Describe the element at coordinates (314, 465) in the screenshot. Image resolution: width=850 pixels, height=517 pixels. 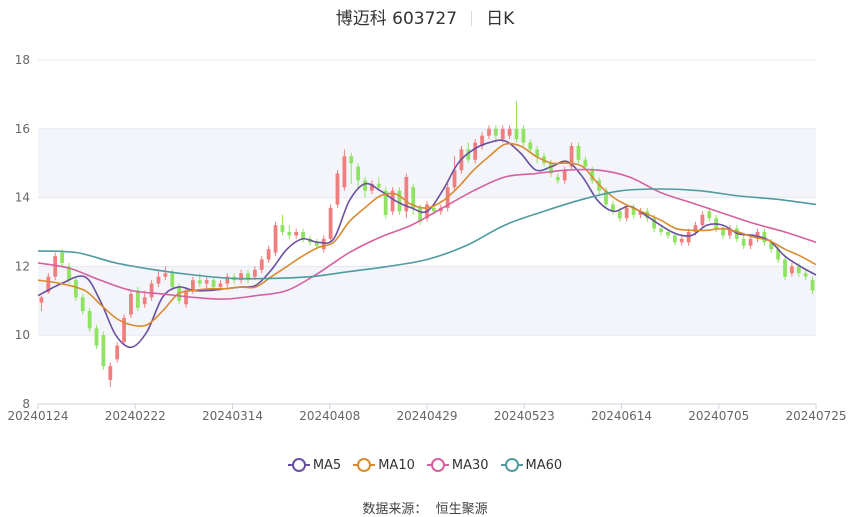
I see `legend-item-ma5: MA5` at that location.